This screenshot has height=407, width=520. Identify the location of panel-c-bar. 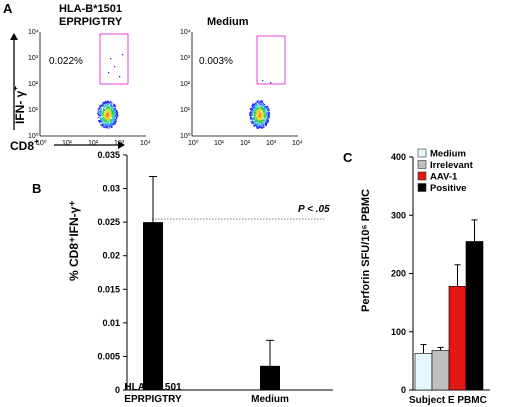
(474, 316).